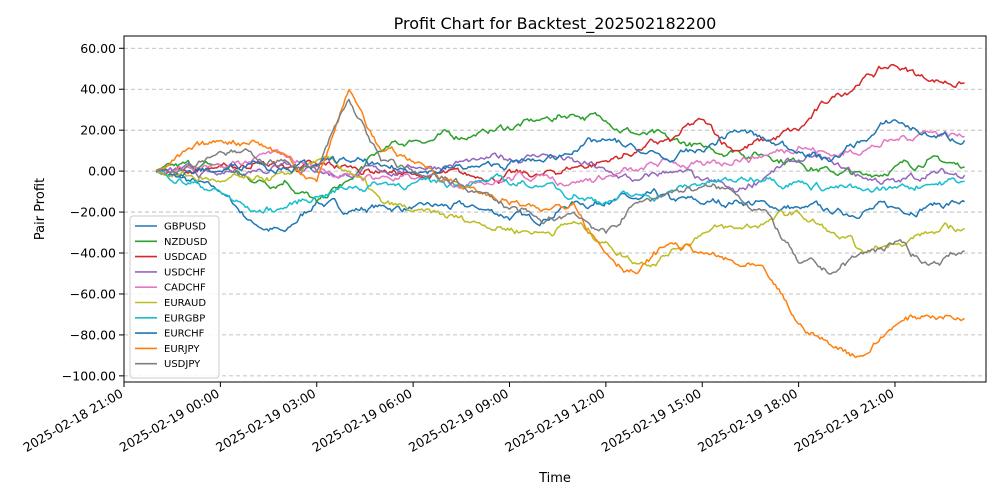  Describe the element at coordinates (72, 420) in the screenshot. I see `x-tick-label: 2025-02-18 21:00` at that location.